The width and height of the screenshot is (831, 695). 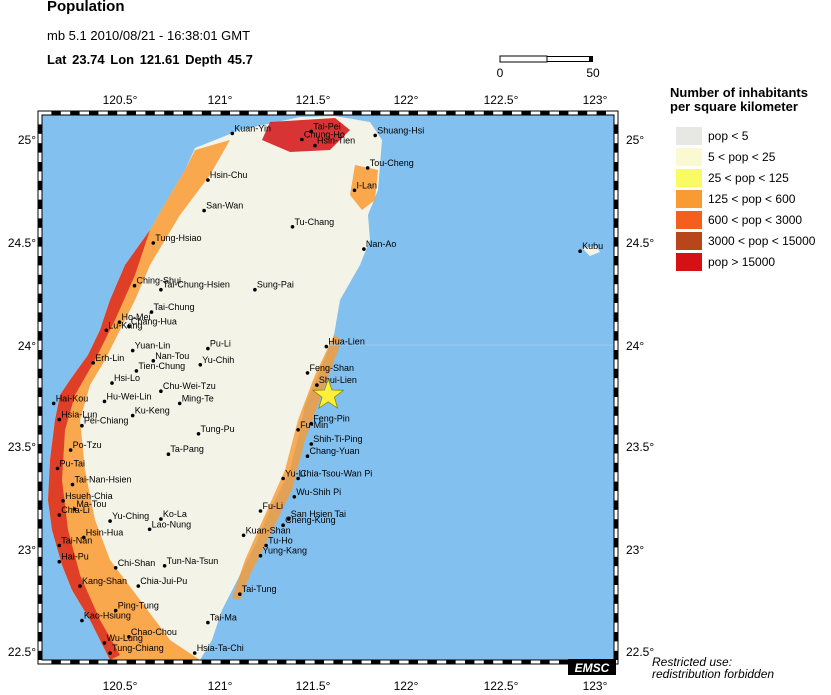 What do you see at coordinates (640, 652) in the screenshot?
I see `lat-label-right-6: 22.5°` at bounding box center [640, 652].